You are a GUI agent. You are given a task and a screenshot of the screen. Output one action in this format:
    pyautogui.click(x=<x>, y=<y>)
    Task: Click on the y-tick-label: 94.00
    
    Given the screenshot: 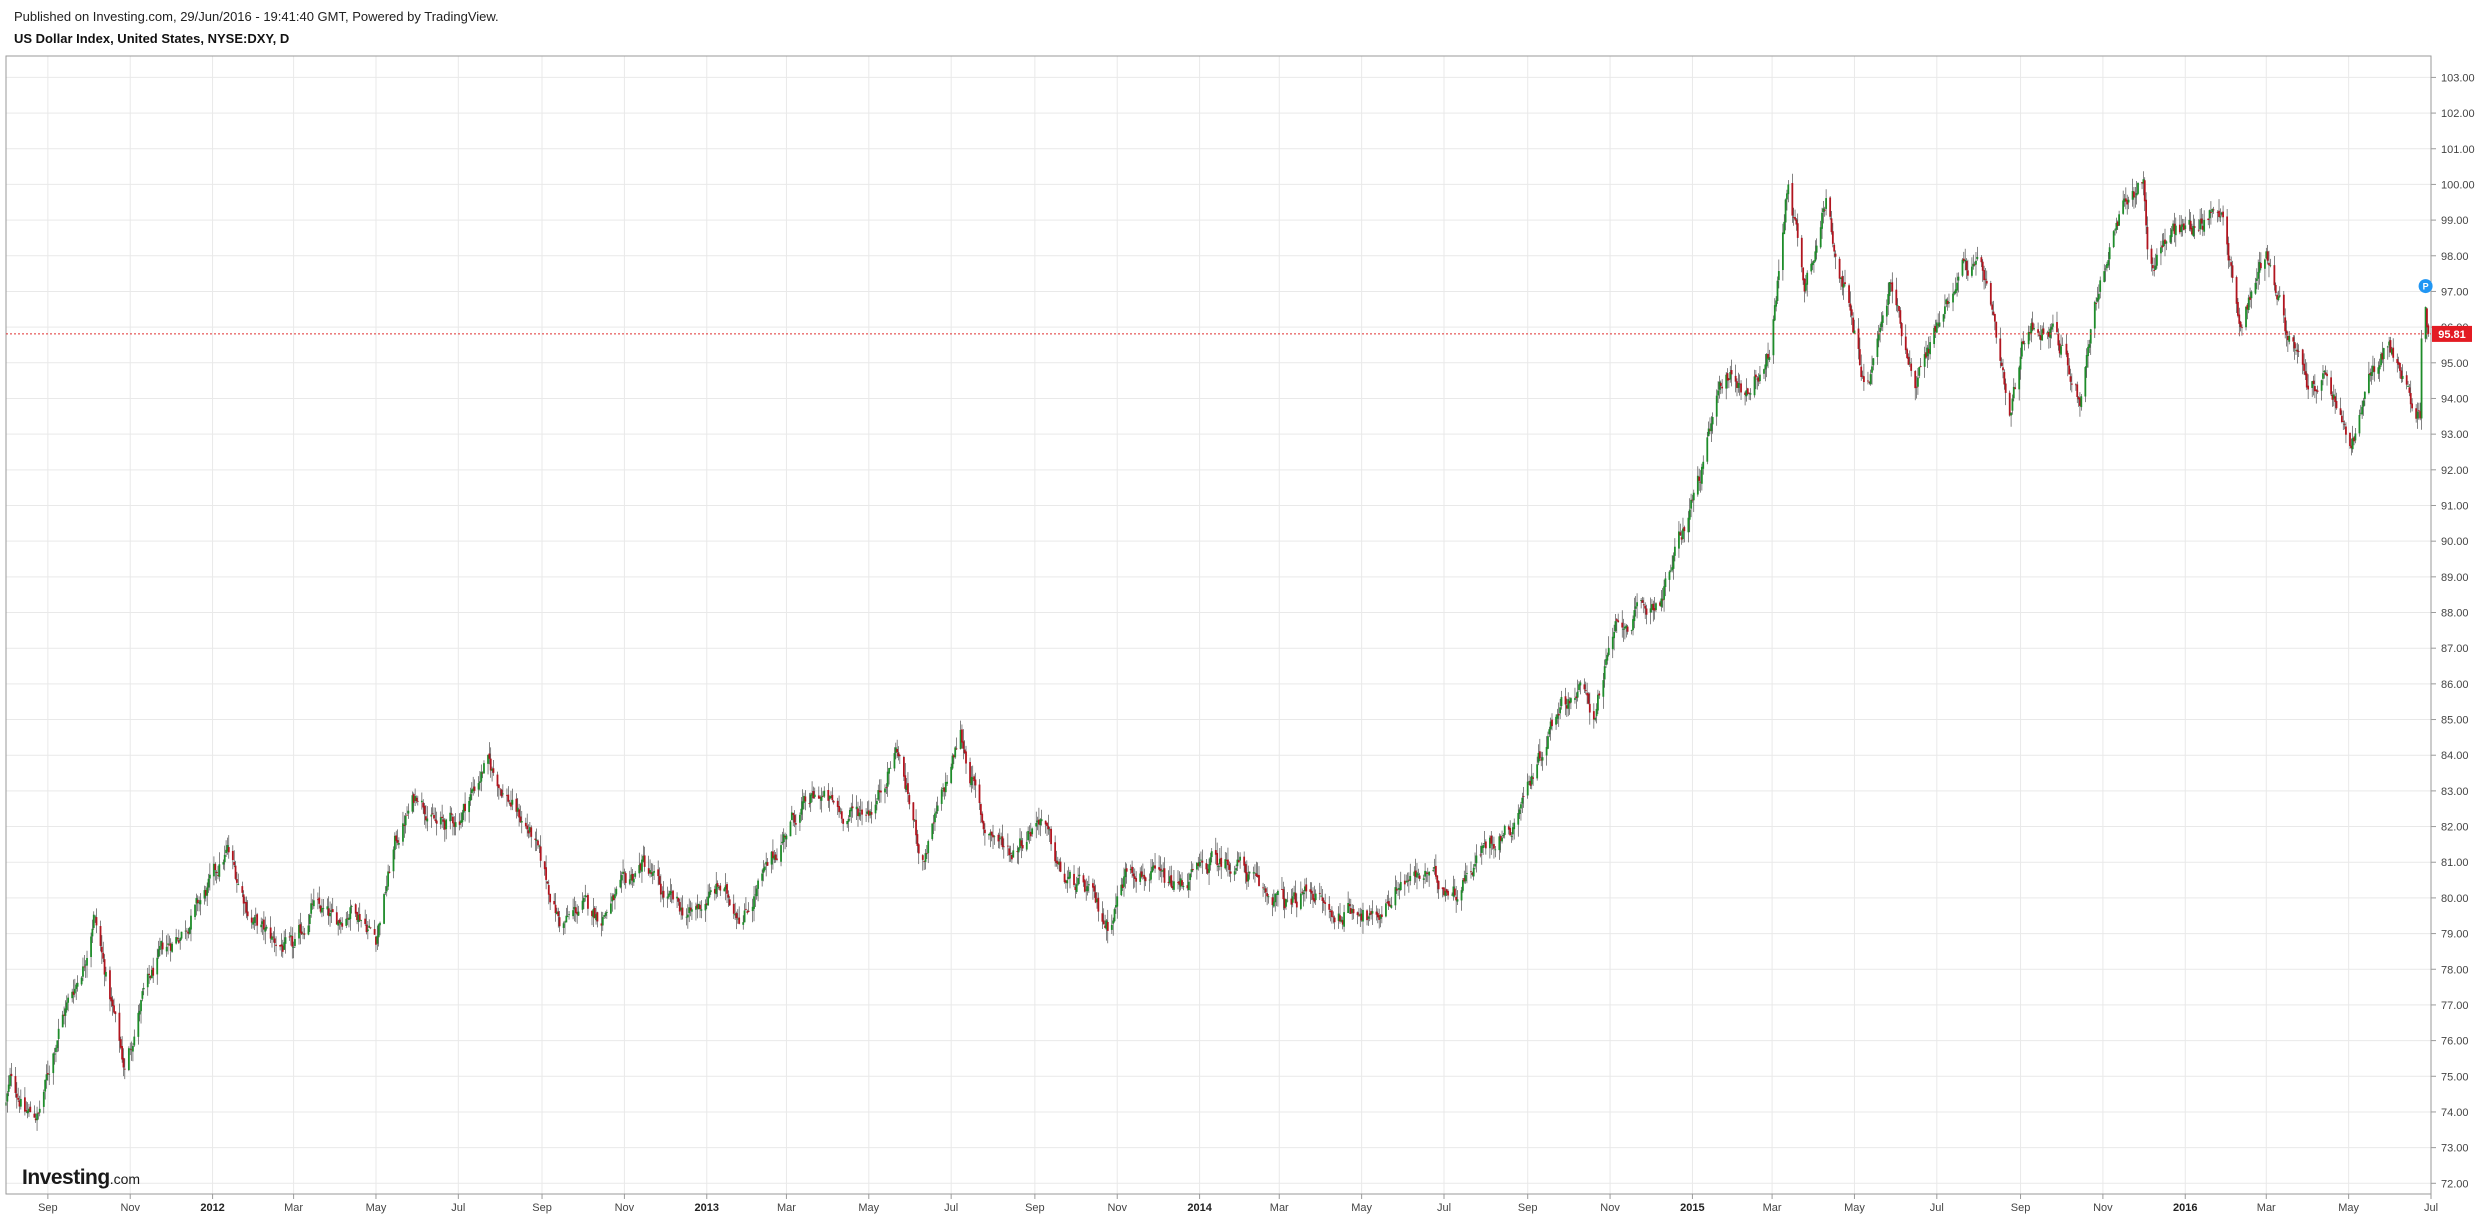 What is the action you would take?
    pyautogui.click(x=2455, y=399)
    